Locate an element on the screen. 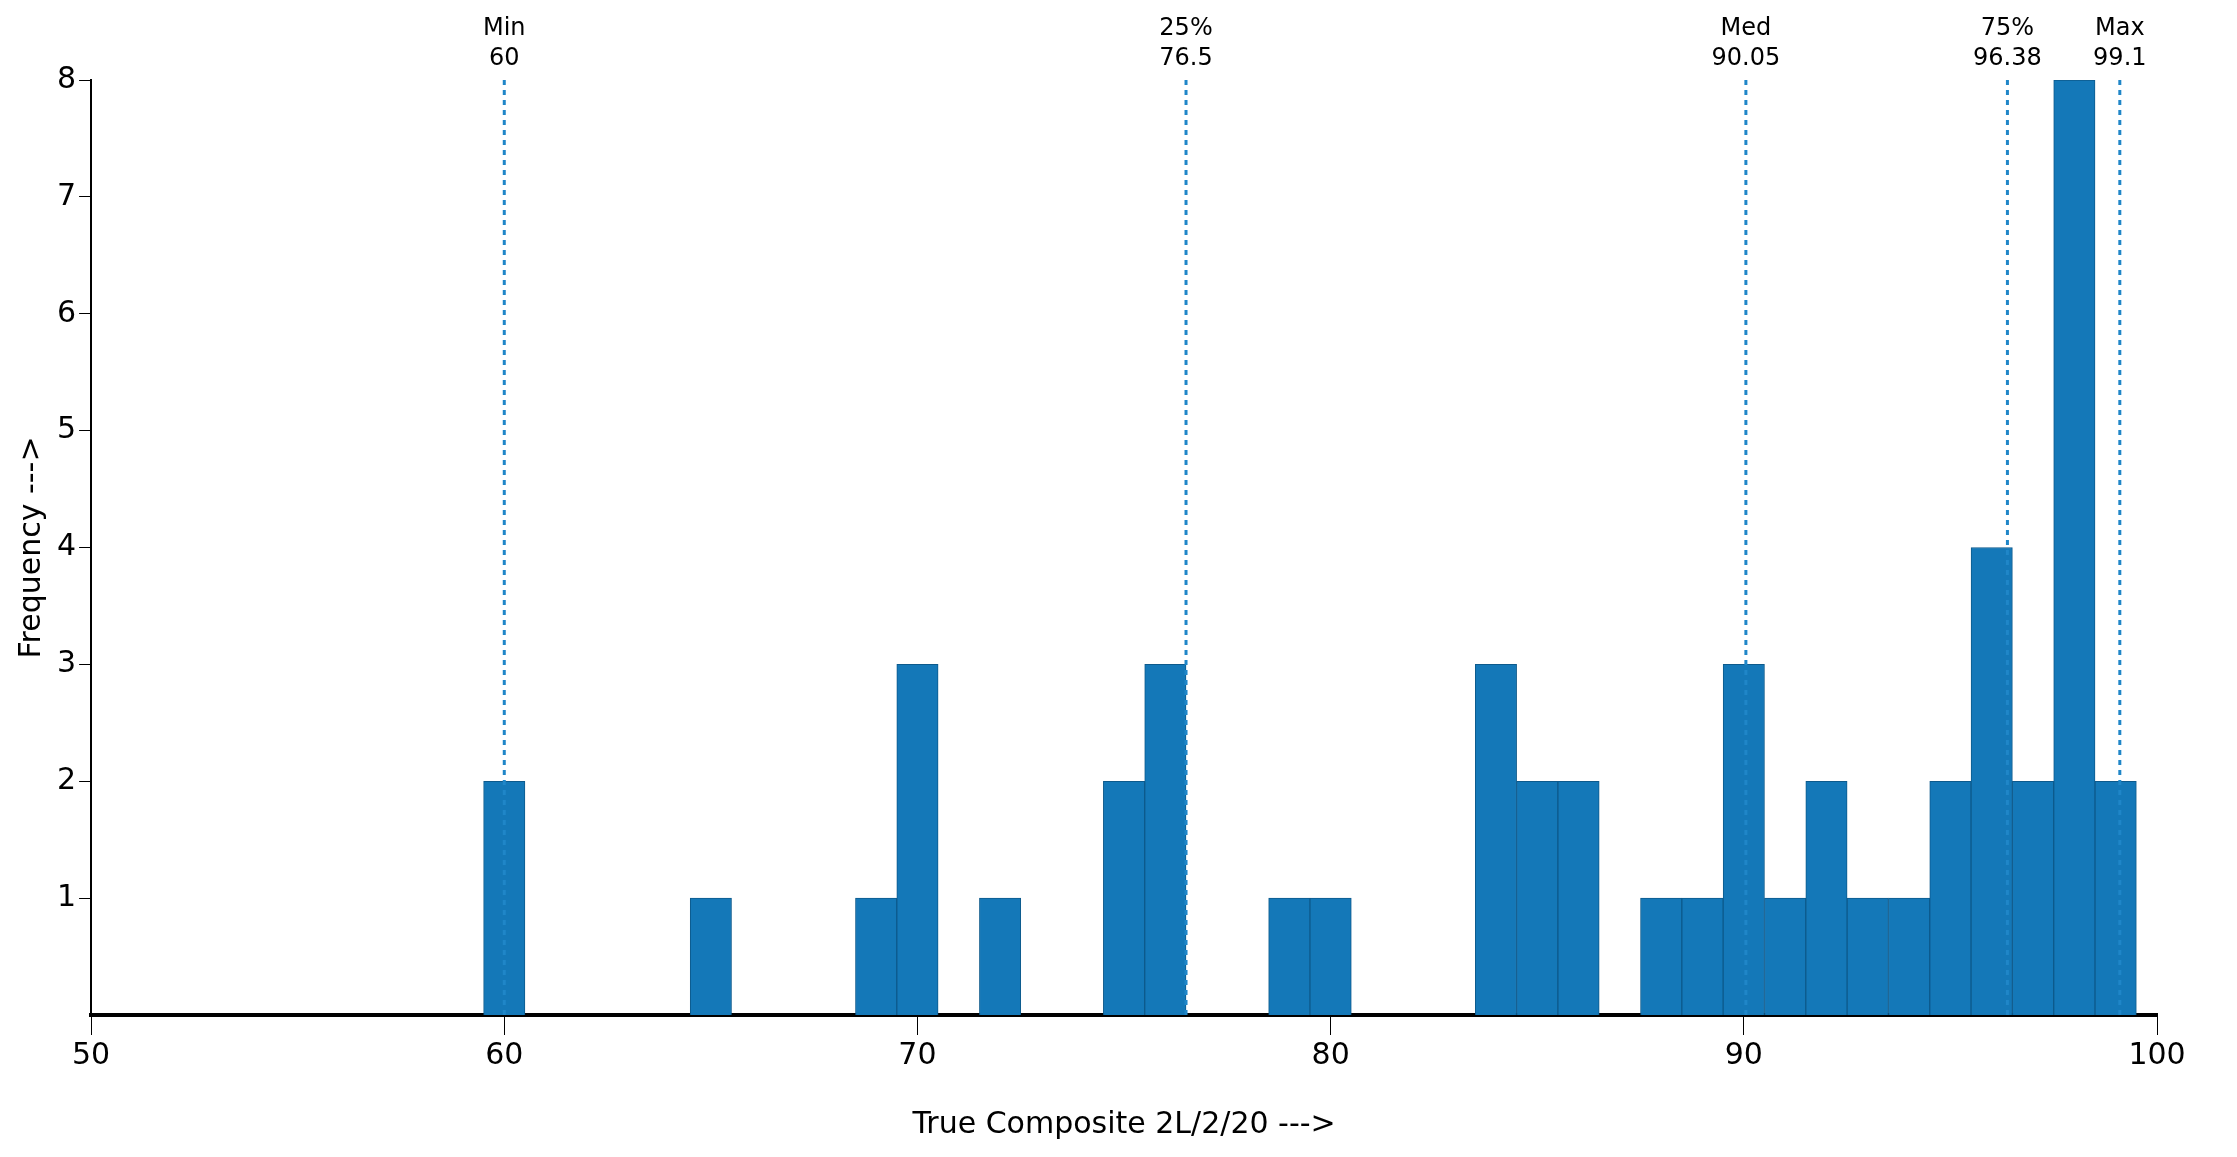  ref-line-label: 25% 76.5 is located at coordinates (1186, 42).